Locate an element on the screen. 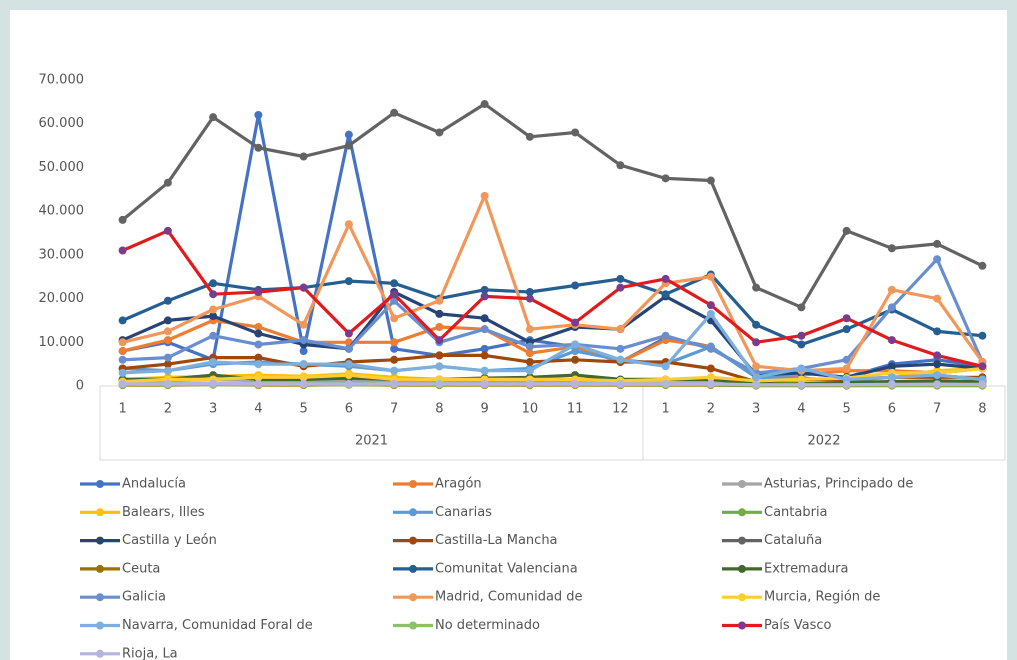 The width and height of the screenshot is (1017, 660). x-tick-label: 8 is located at coordinates (439, 409).